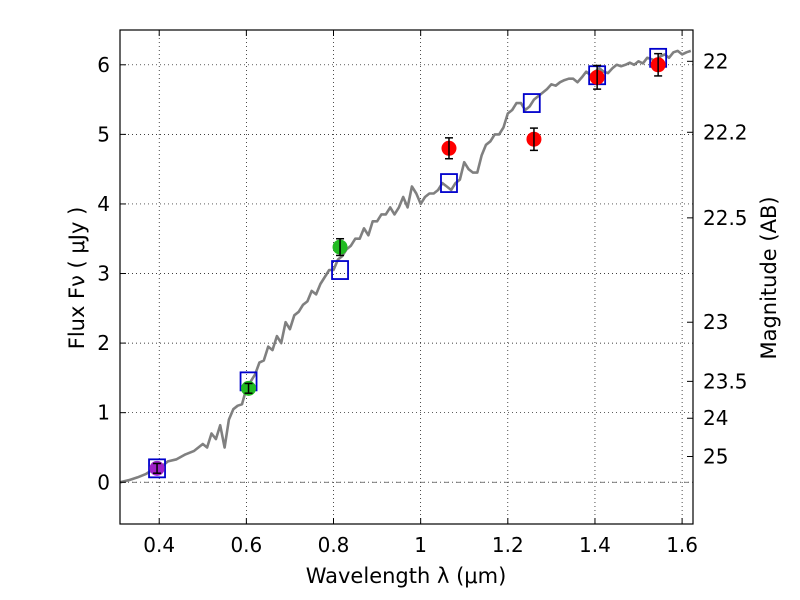 The width and height of the screenshot is (800, 600). I want to click on magnitude-tick-label: 22.5, so click(725, 218).